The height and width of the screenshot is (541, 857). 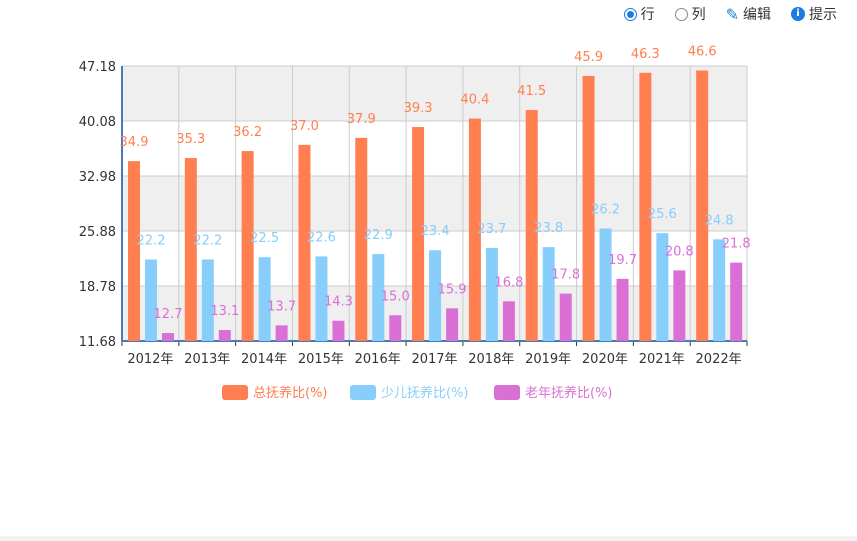 What do you see at coordinates (719, 359) in the screenshot?
I see `x-tick-label: 2022年` at bounding box center [719, 359].